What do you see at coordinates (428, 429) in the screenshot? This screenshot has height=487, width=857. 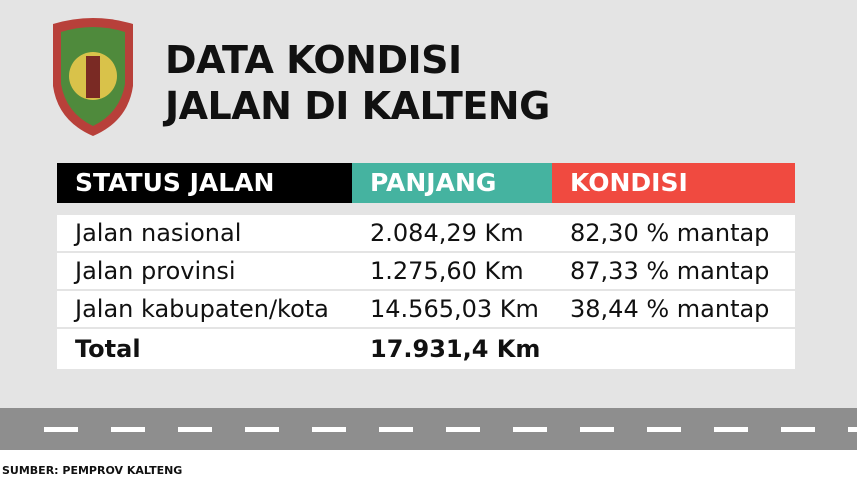 I see `road` at bounding box center [428, 429].